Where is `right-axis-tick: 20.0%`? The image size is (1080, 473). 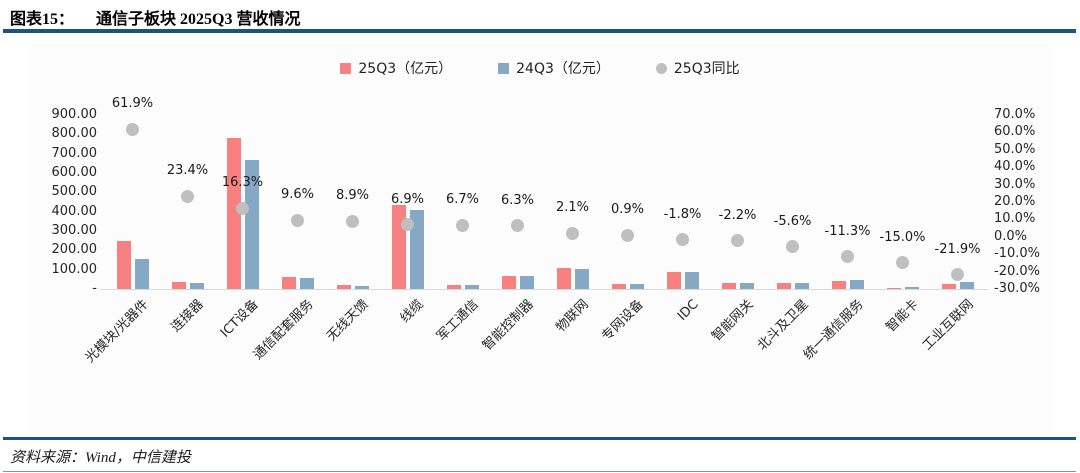
right-axis-tick: 20.0% is located at coordinates (1015, 201).